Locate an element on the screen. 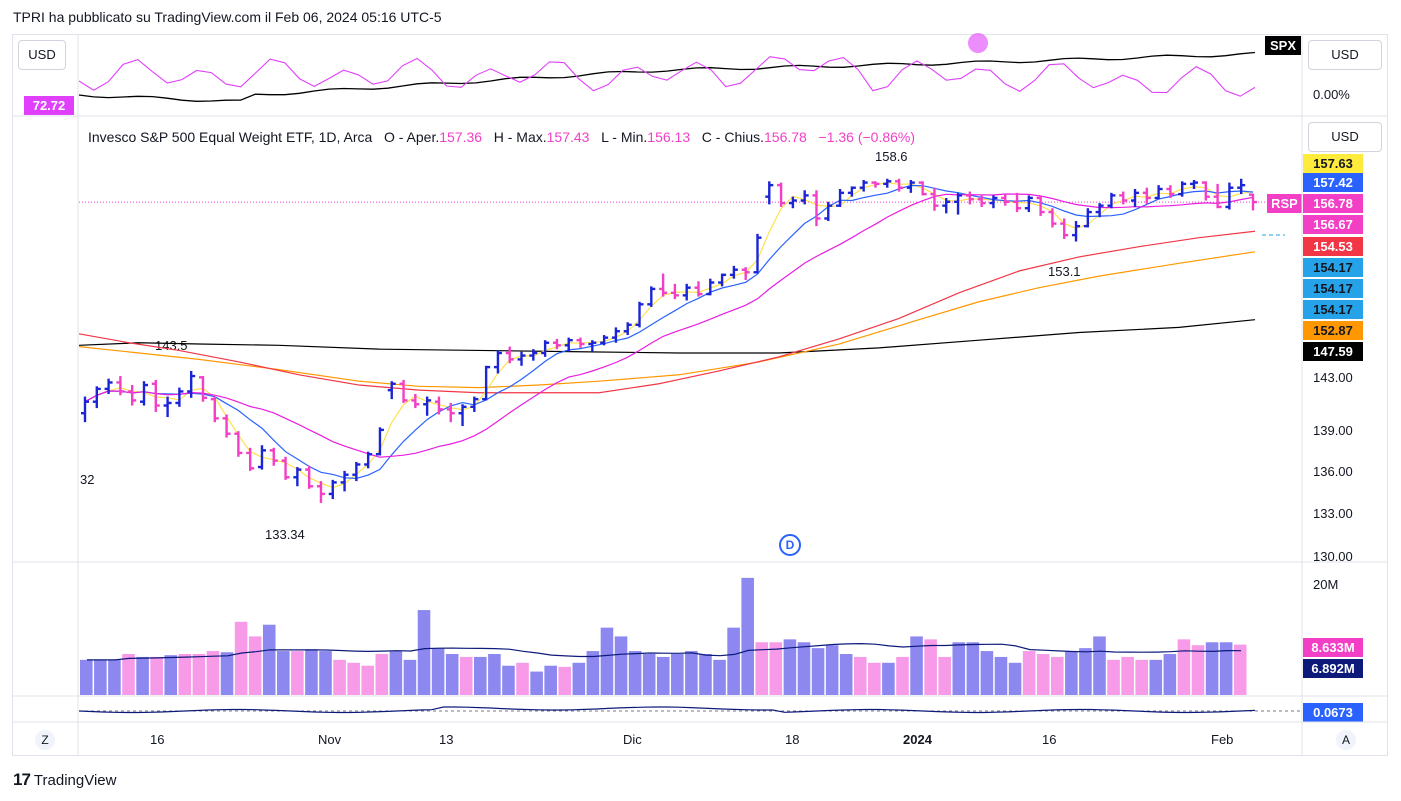 This screenshot has height=801, width=1401. price-axis-tag: 147.59 is located at coordinates (1333, 351).